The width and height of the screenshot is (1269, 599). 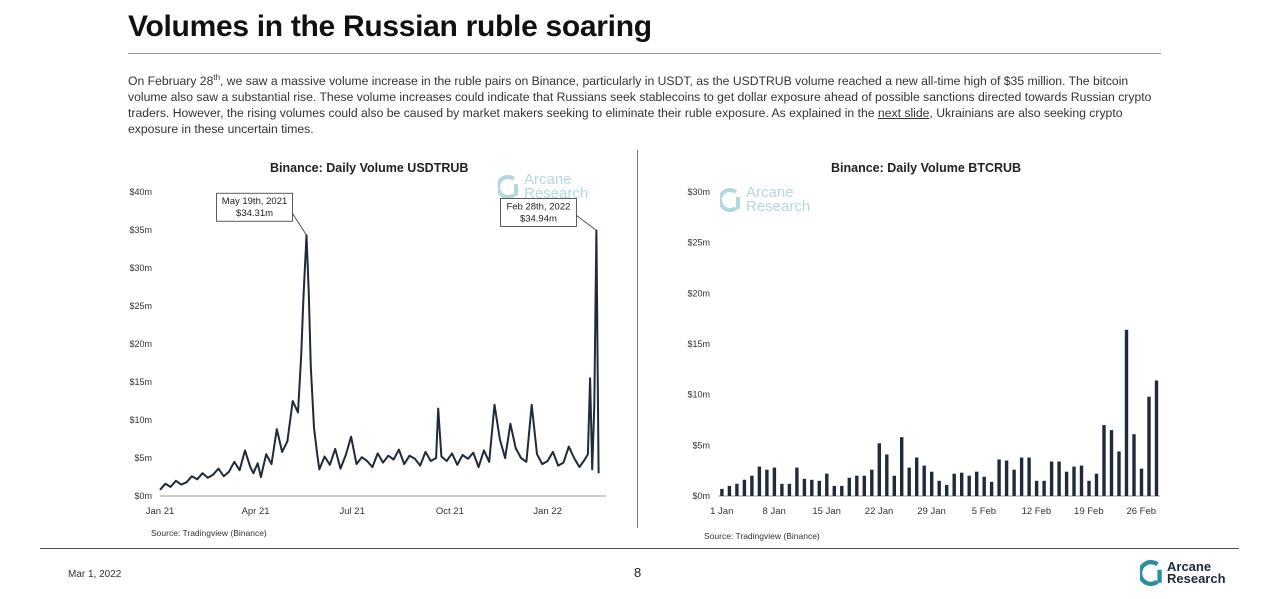 What do you see at coordinates (1037, 511) in the screenshot?
I see `x-tick-label: 12 Feb` at bounding box center [1037, 511].